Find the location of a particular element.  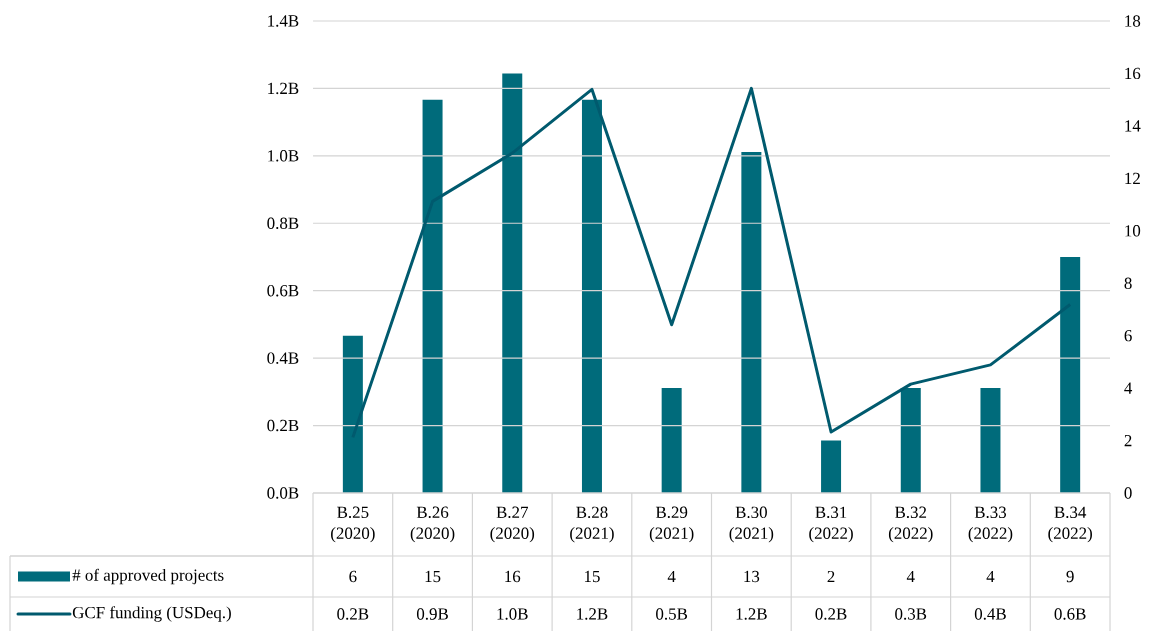

y2-tick-label: 8 is located at coordinates (1128, 283).